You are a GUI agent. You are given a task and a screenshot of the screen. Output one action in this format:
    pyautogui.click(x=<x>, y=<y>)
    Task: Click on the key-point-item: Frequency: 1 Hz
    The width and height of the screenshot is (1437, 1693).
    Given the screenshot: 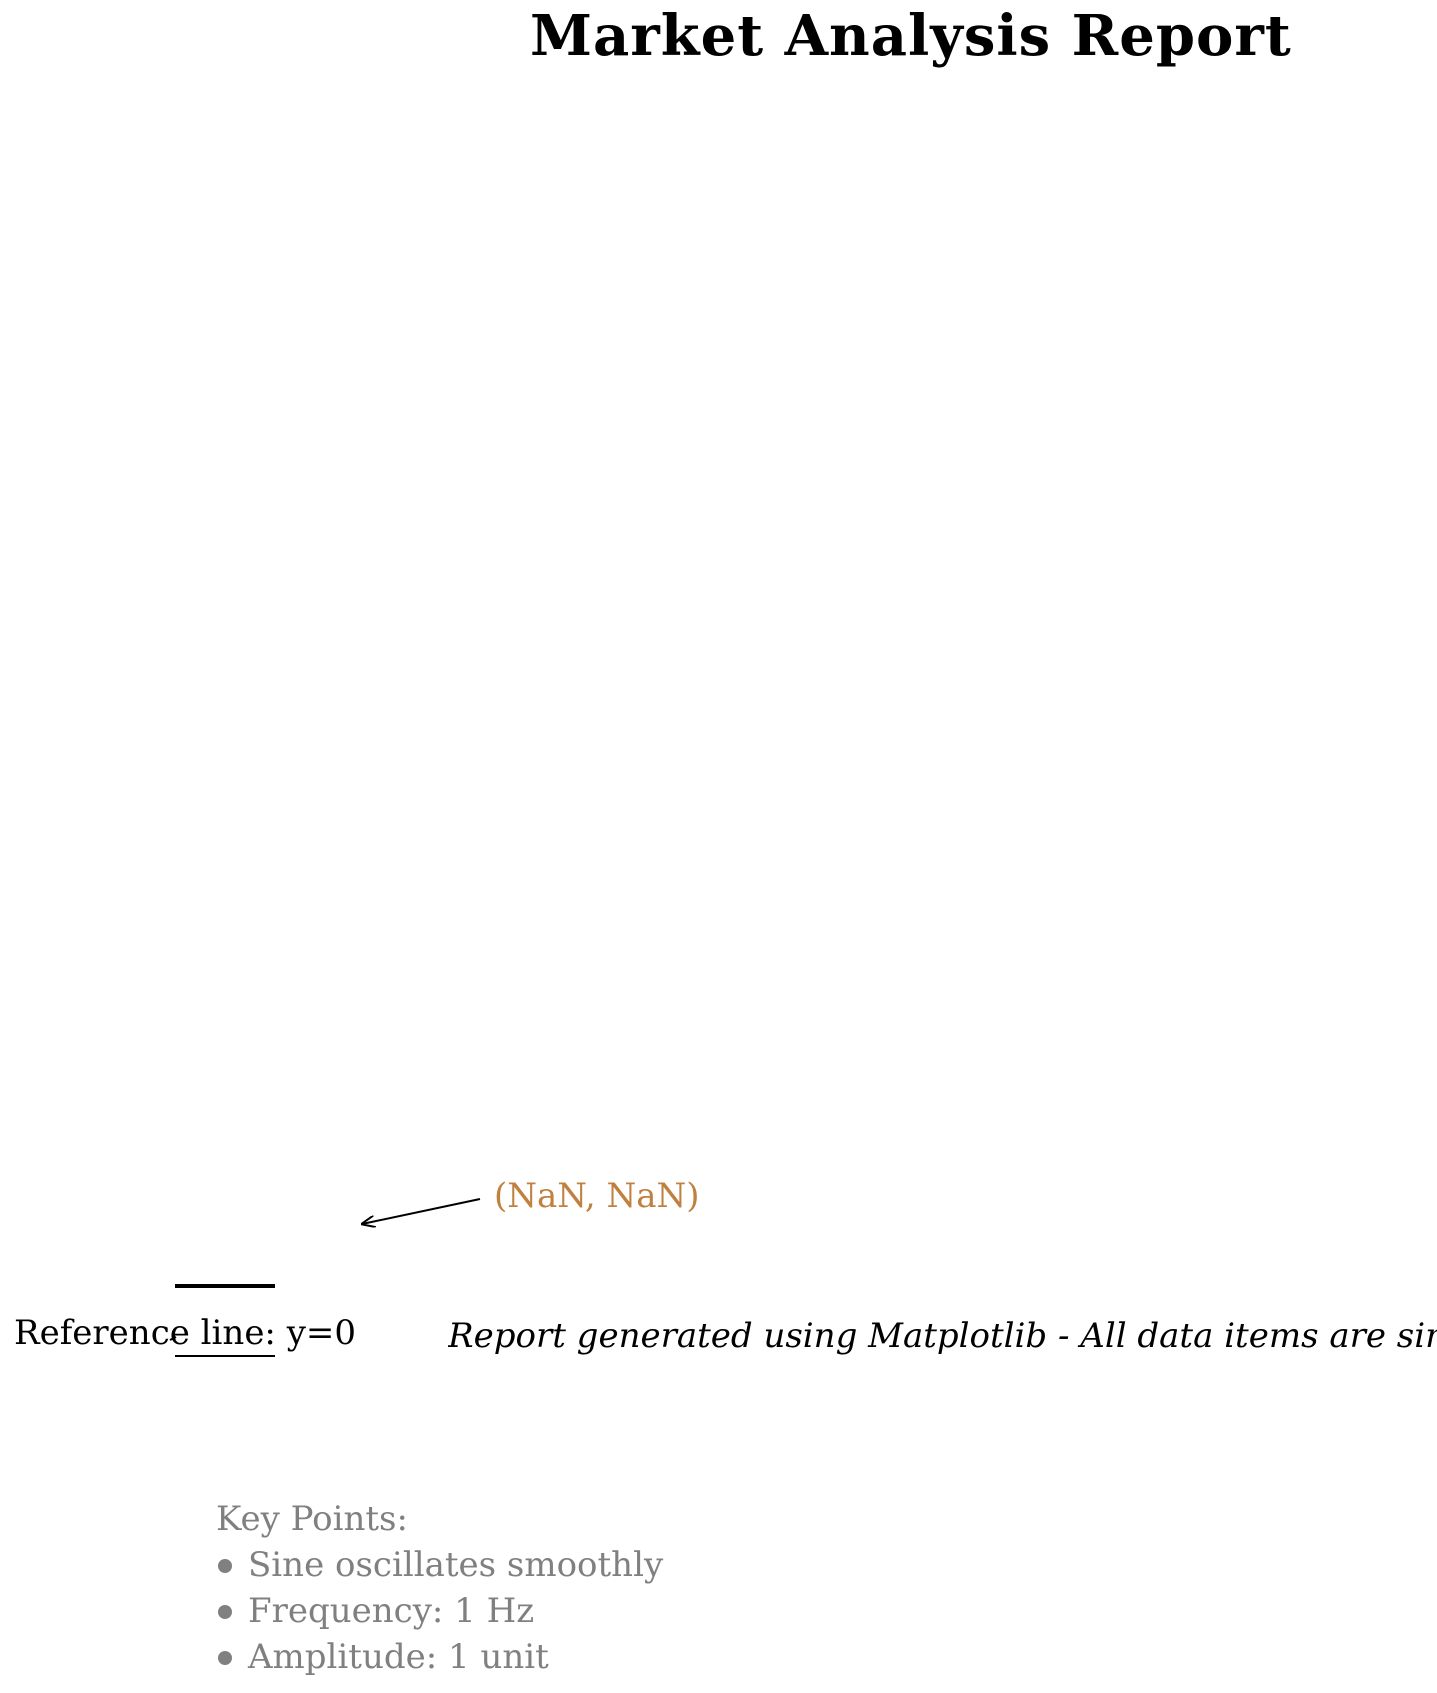 What is the action you would take?
    pyautogui.click(x=439, y=1611)
    